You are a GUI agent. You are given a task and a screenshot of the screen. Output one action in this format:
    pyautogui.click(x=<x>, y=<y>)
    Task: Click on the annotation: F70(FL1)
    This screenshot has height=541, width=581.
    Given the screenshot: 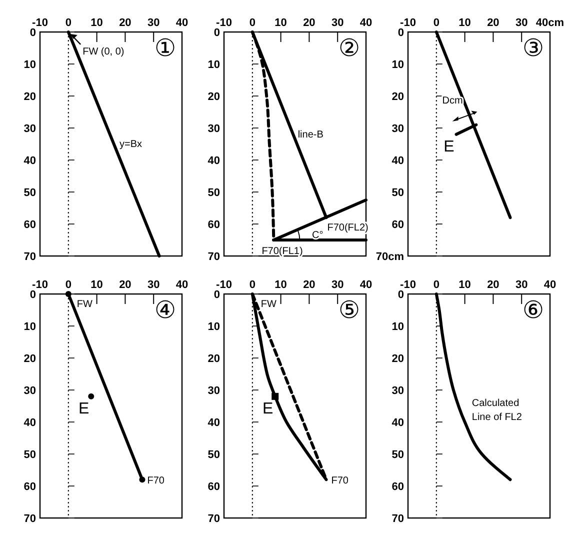 What is the action you would take?
    pyautogui.click(x=282, y=251)
    